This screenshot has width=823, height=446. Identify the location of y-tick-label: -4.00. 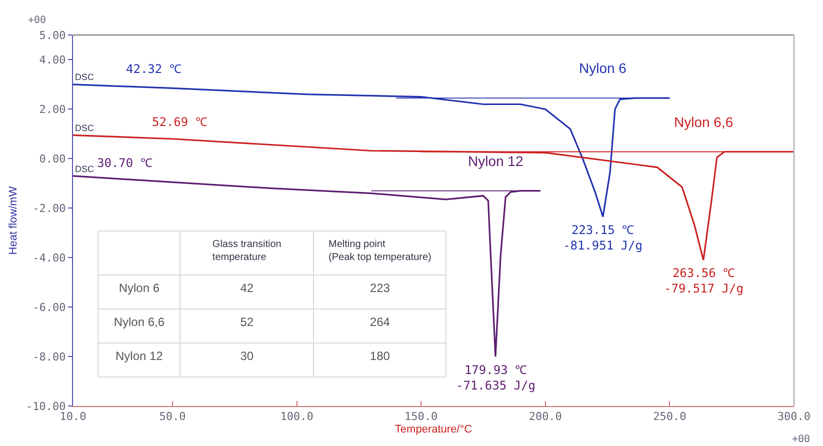
(49, 257).